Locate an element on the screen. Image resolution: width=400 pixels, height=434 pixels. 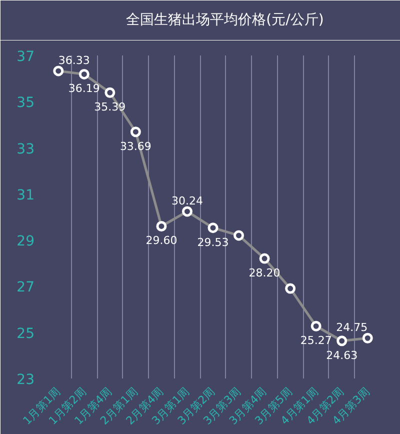
y-tick-label: 23 is located at coordinates (25, 380).